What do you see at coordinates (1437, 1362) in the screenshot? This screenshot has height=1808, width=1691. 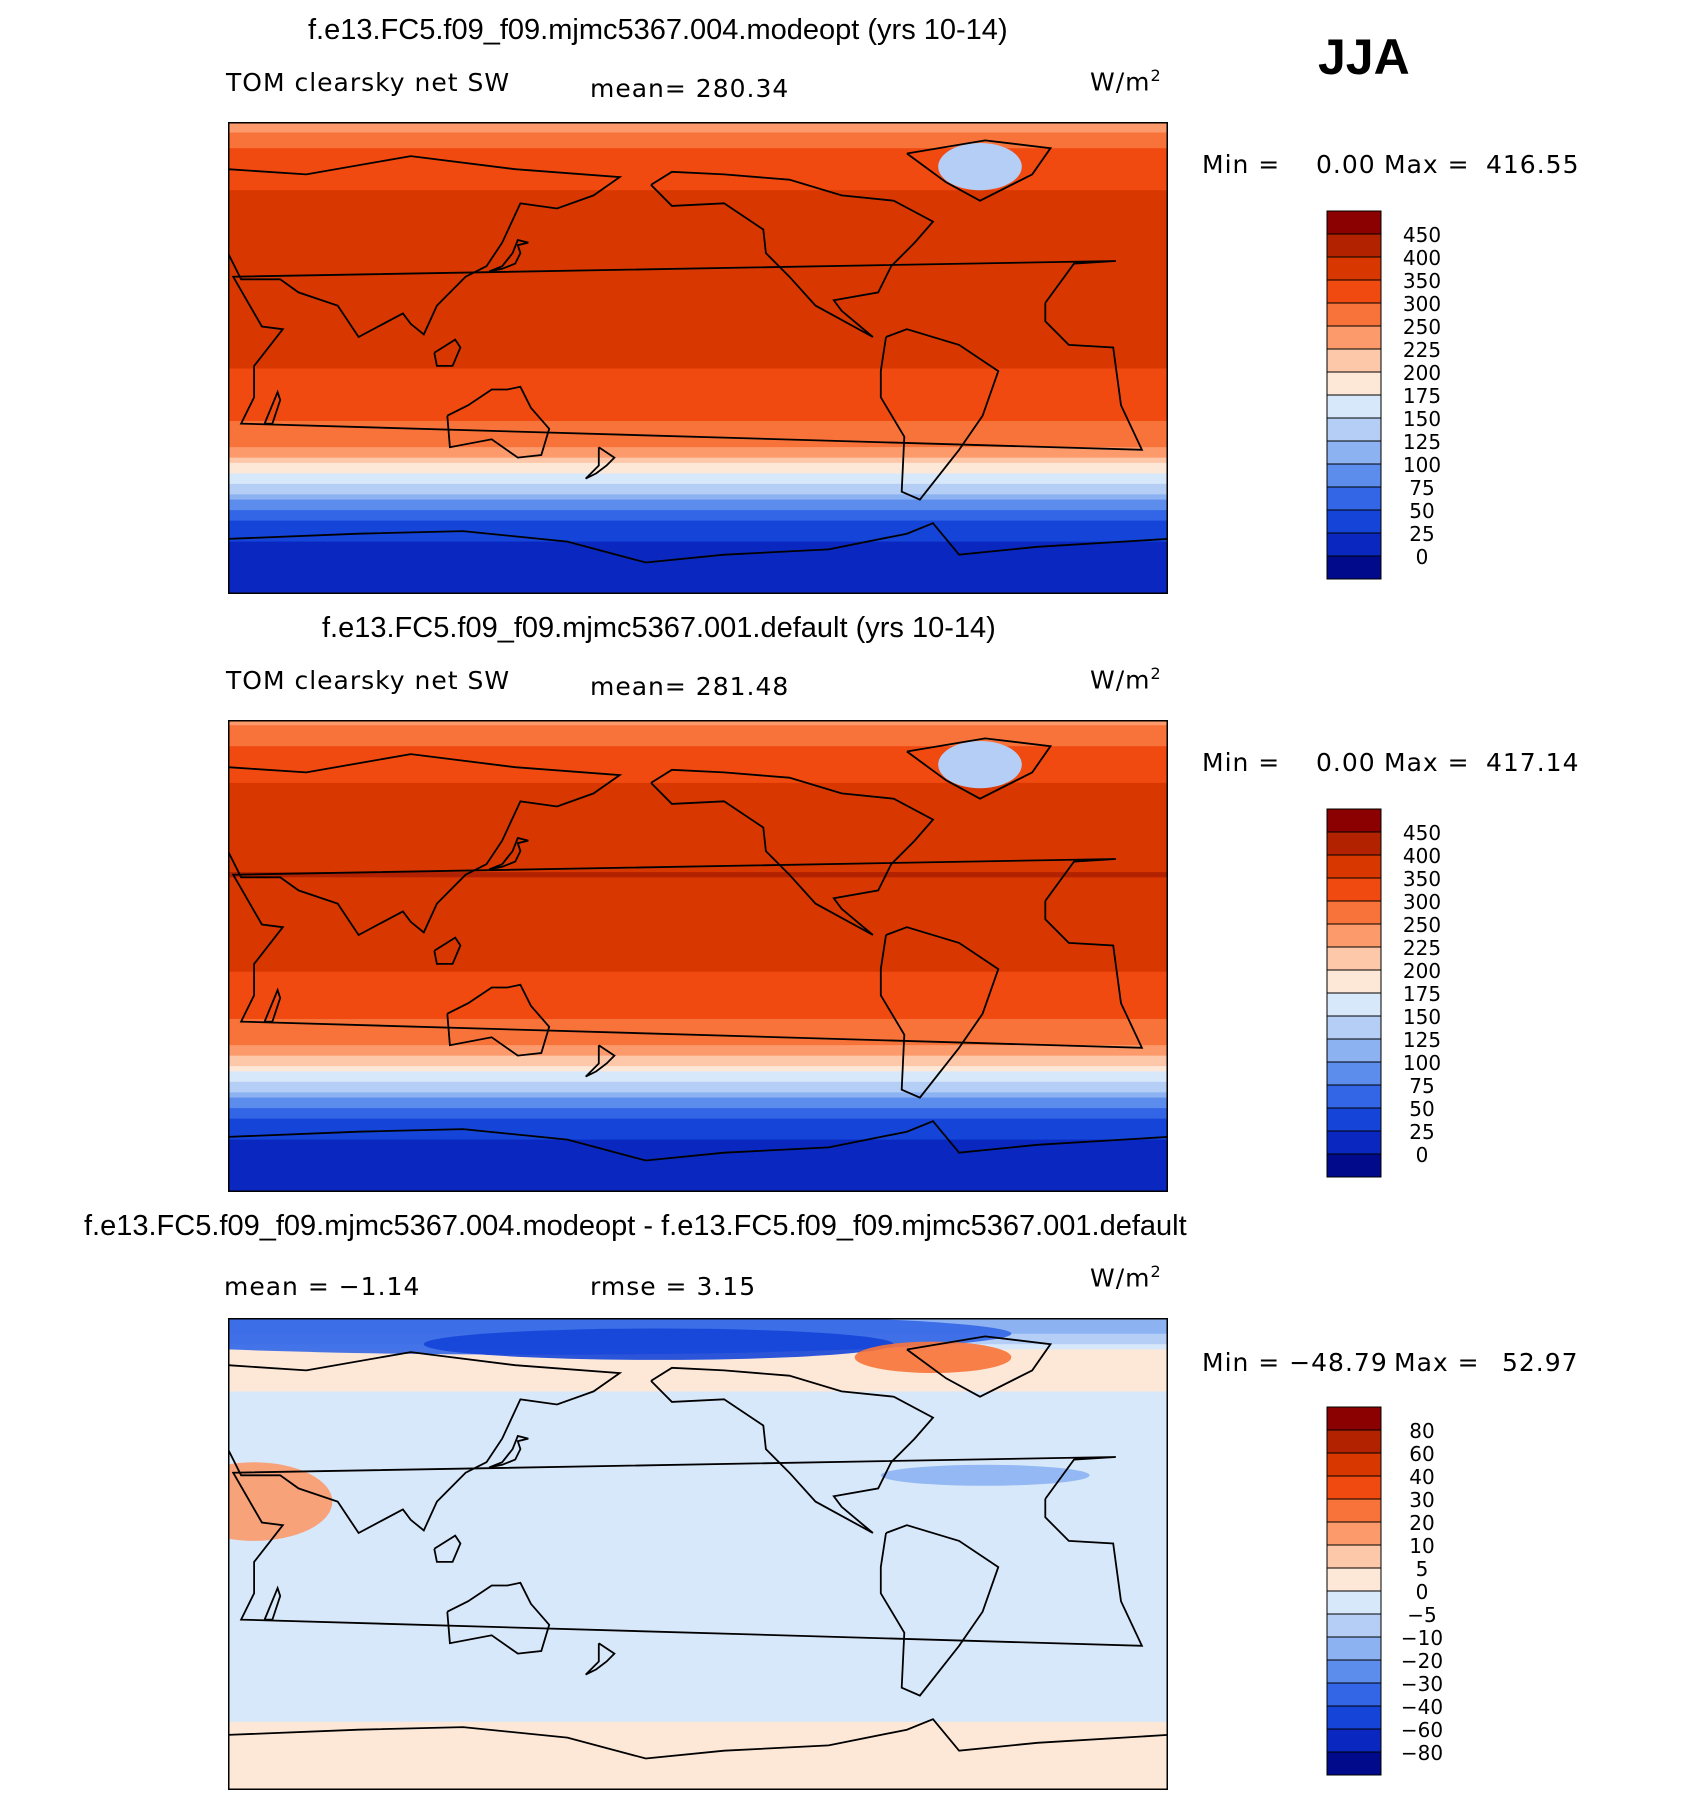 I see `panel-3-max-label: Max =` at bounding box center [1437, 1362].